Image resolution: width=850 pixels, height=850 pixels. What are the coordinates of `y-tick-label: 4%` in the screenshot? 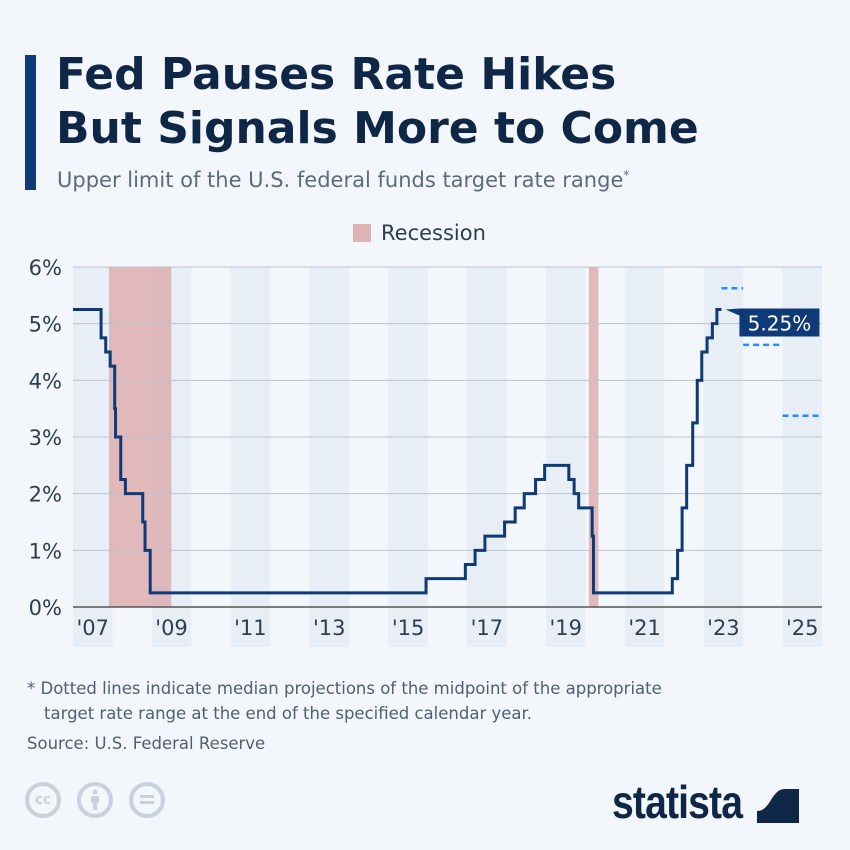 It's located at (45, 381).